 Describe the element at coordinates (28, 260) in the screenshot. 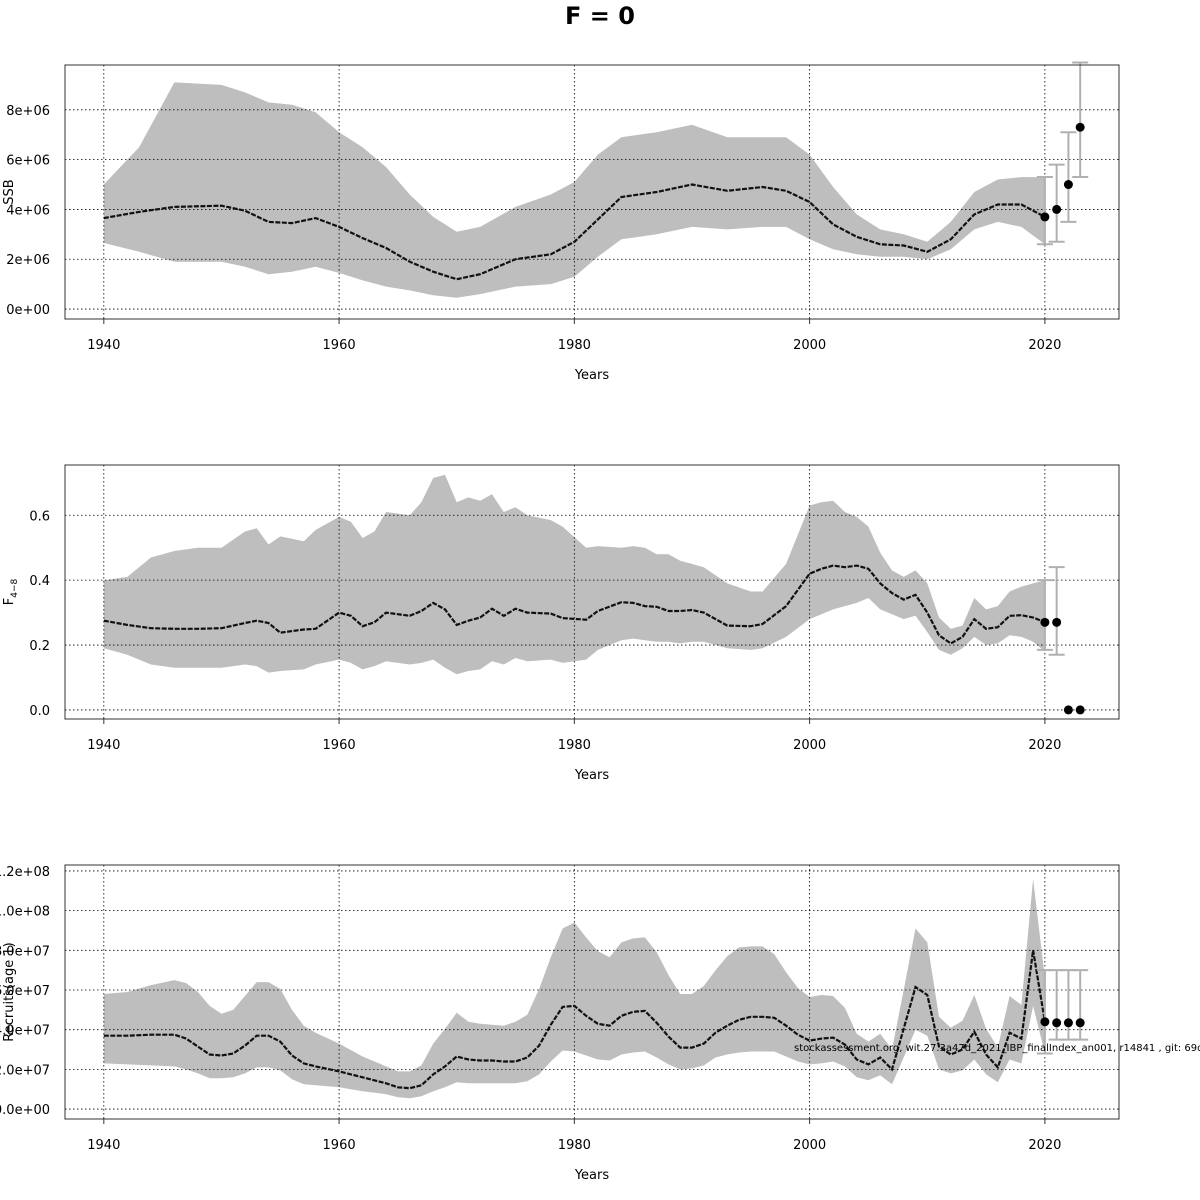

I see `ssb-y-tick-label-1: 2e+06` at that location.